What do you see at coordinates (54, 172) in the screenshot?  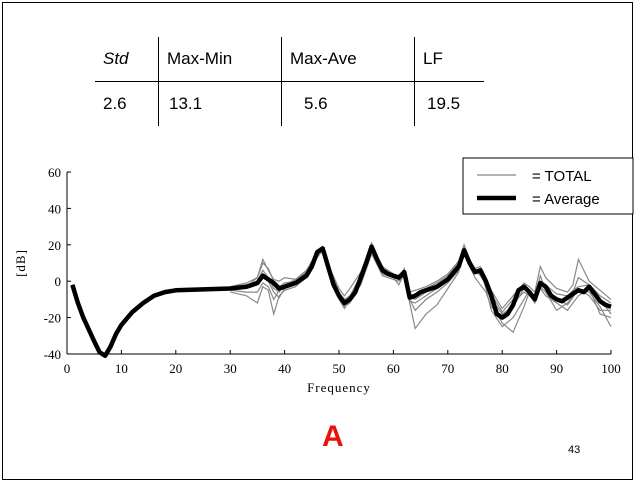 I see `y-tick-label: 60` at bounding box center [54, 172].